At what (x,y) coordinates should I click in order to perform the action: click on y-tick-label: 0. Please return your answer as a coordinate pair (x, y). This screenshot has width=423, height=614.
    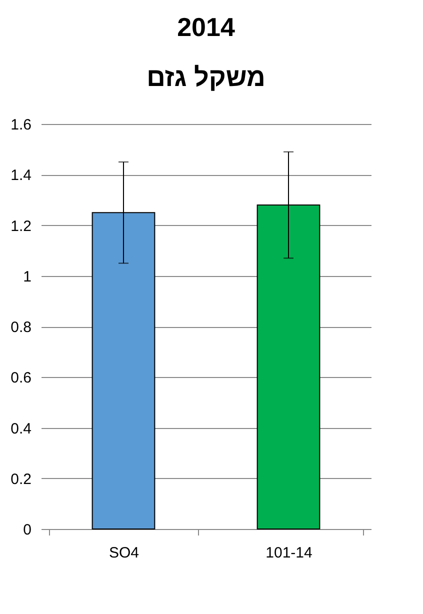
    Looking at the image, I should click on (27, 530).